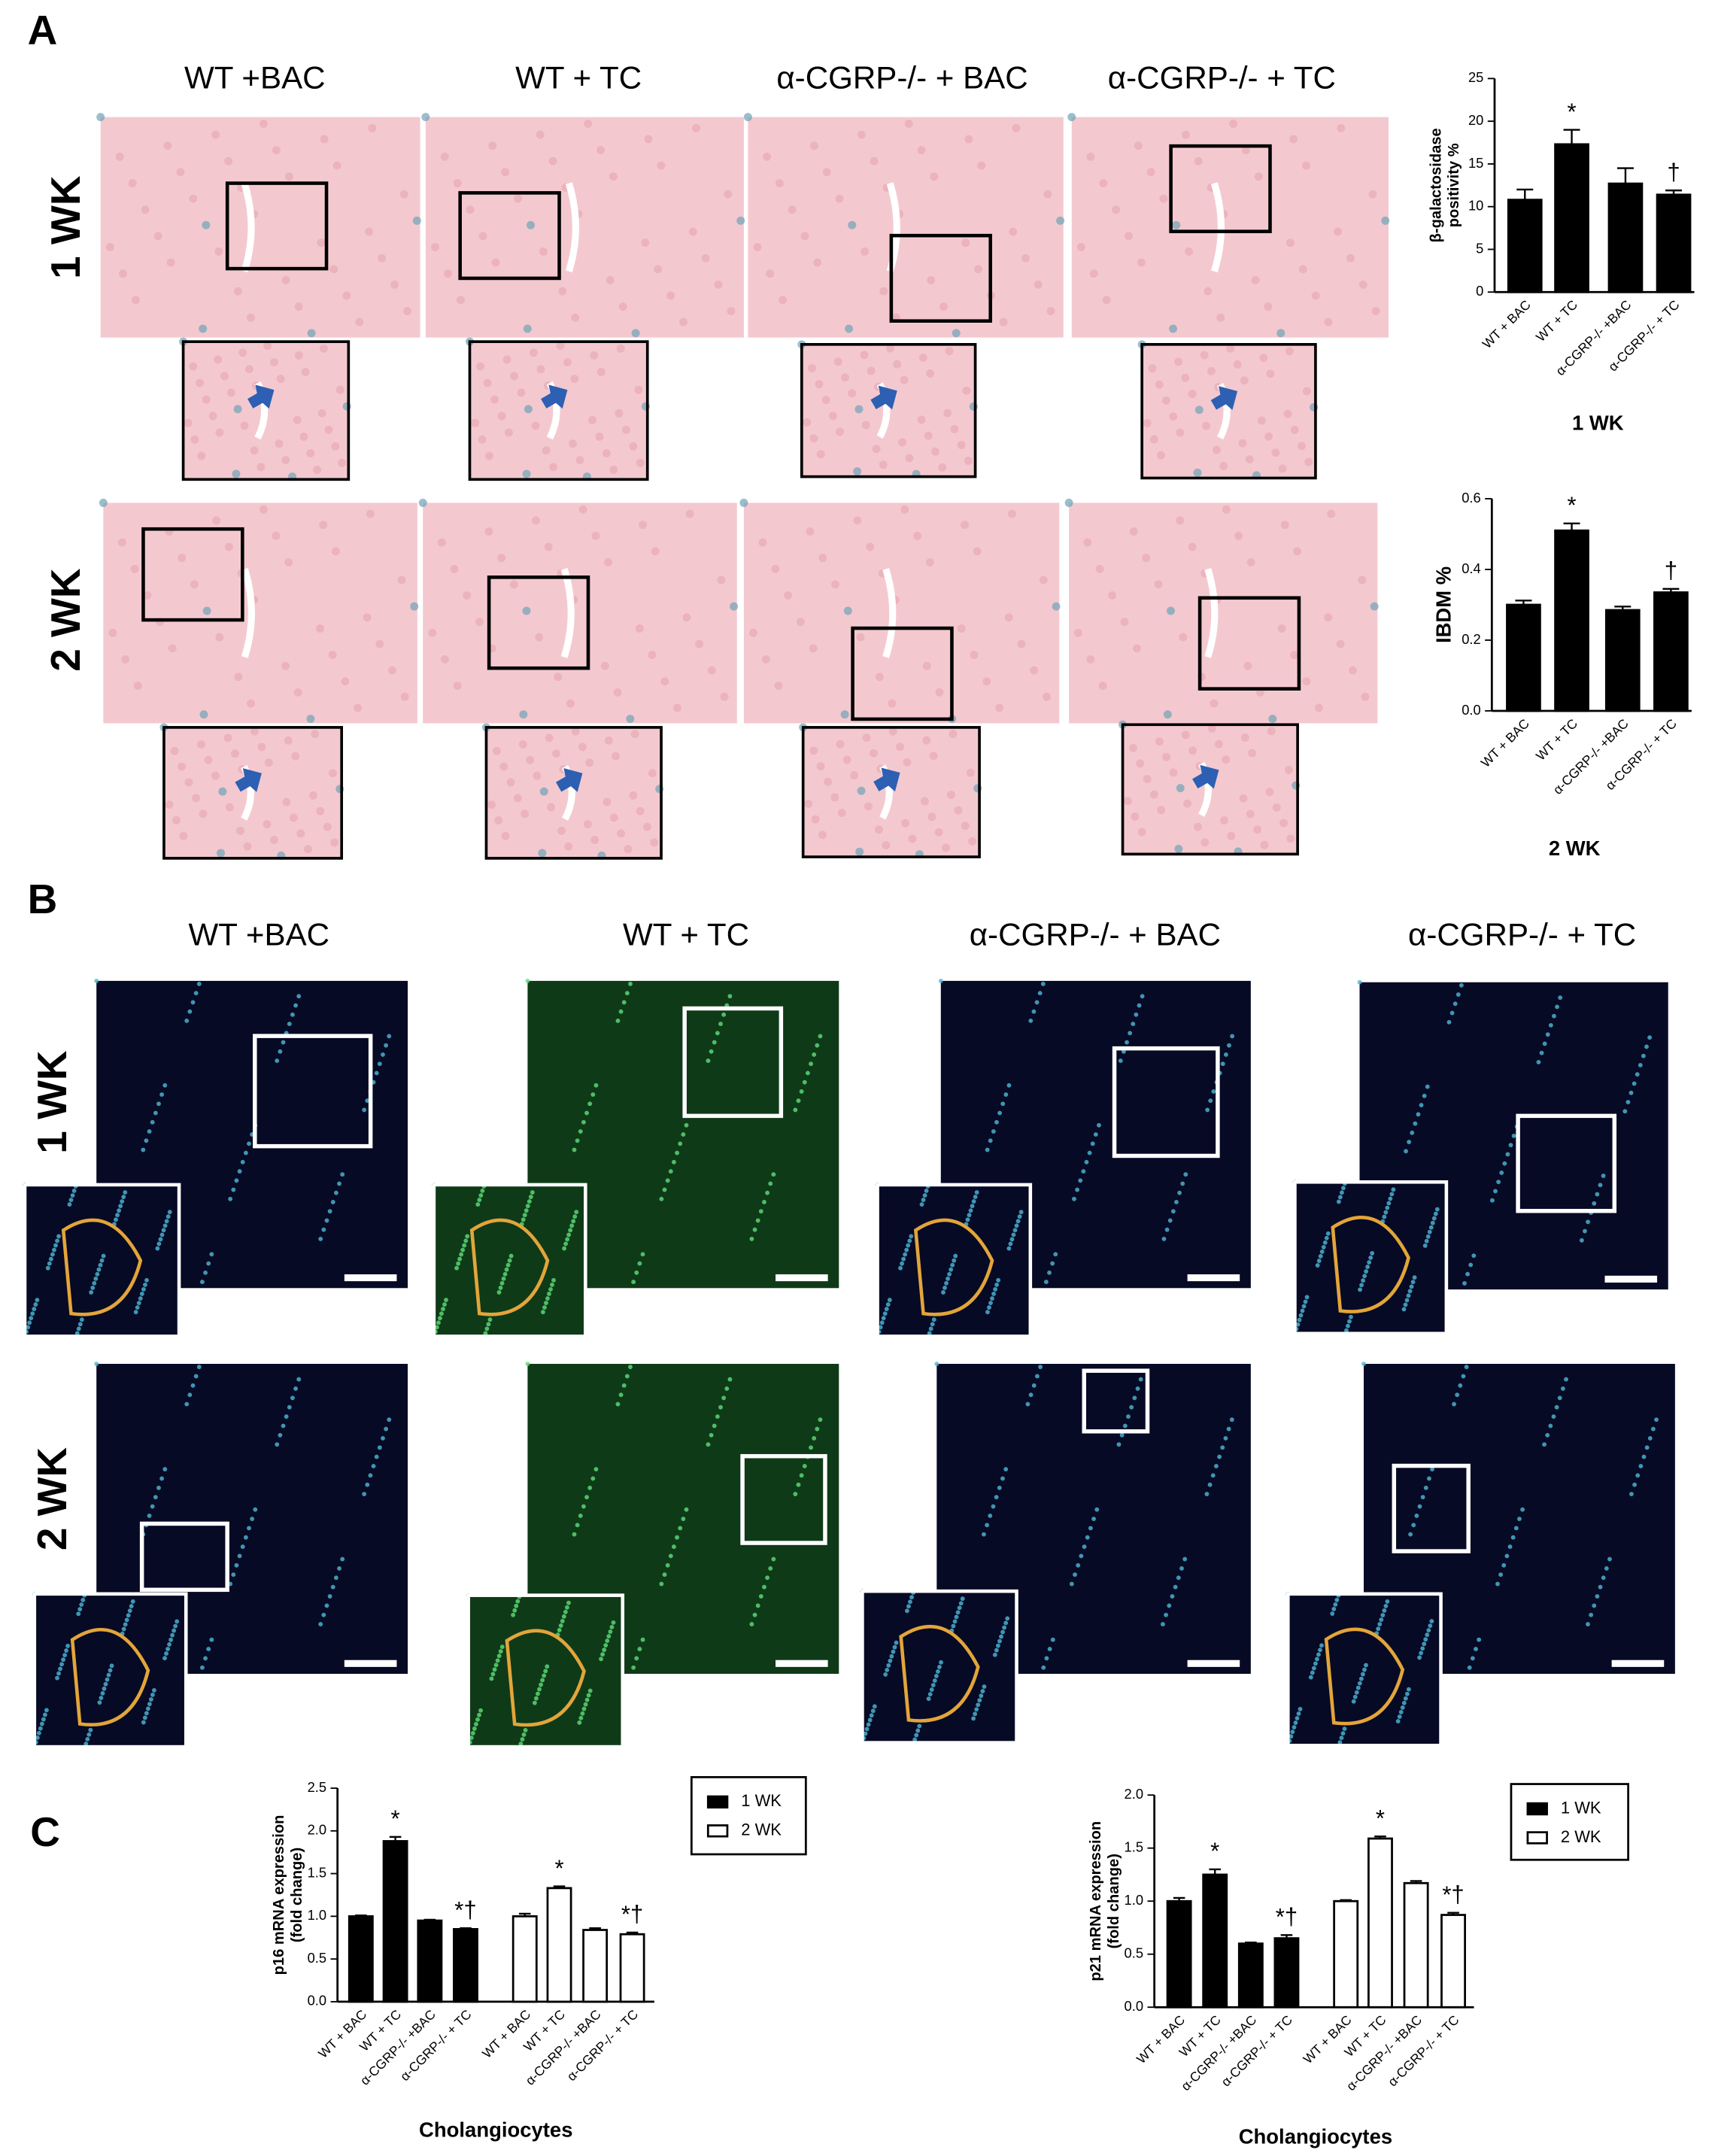 The width and height of the screenshot is (1715, 2156). What do you see at coordinates (1471, 639) in the screenshot?
I see `y-tick-label: 0.2` at bounding box center [1471, 639].